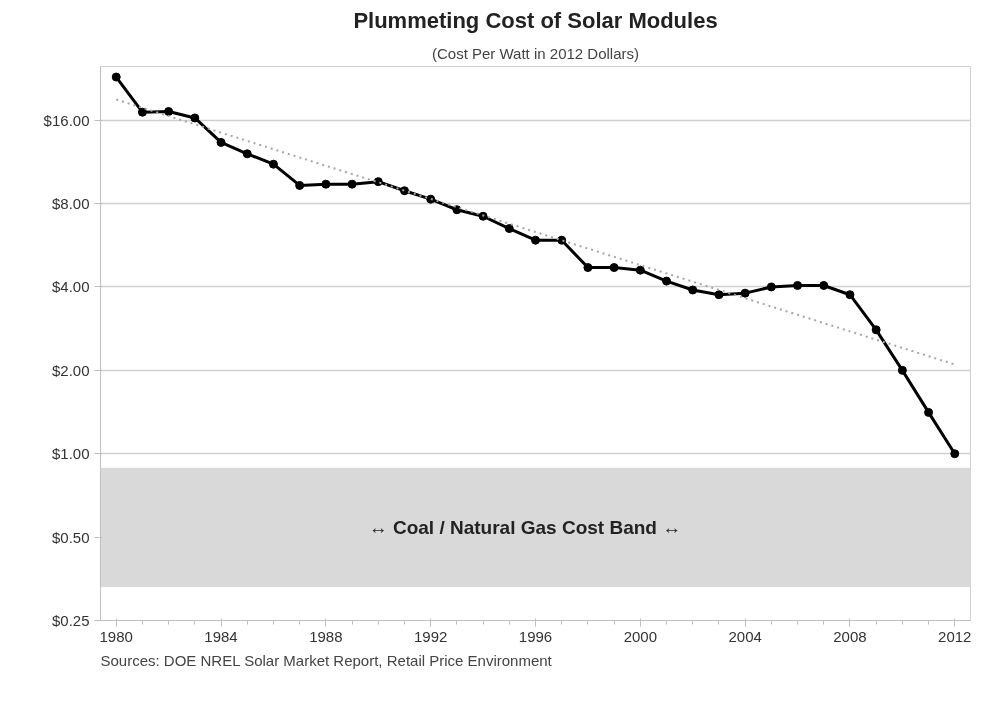 Image resolution: width=1001 pixels, height=704 pixels. Describe the element at coordinates (70, 620) in the screenshot. I see `y-tick-label: $0.25` at that location.